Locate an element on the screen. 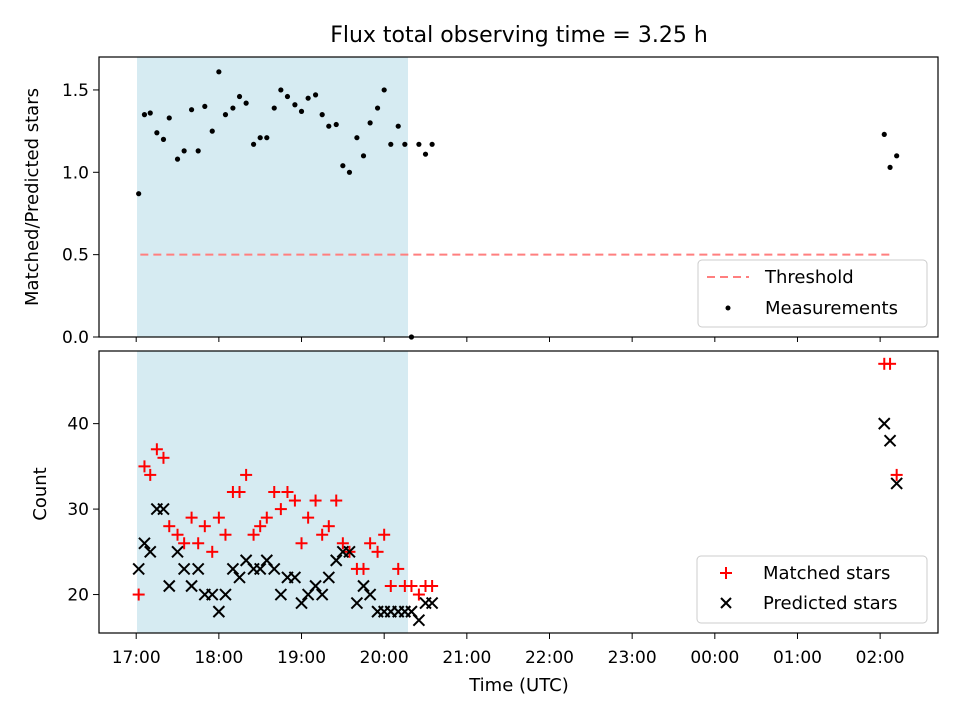 This screenshot has height=724, width=960. x-tick-label: 21:00 is located at coordinates (466, 658).